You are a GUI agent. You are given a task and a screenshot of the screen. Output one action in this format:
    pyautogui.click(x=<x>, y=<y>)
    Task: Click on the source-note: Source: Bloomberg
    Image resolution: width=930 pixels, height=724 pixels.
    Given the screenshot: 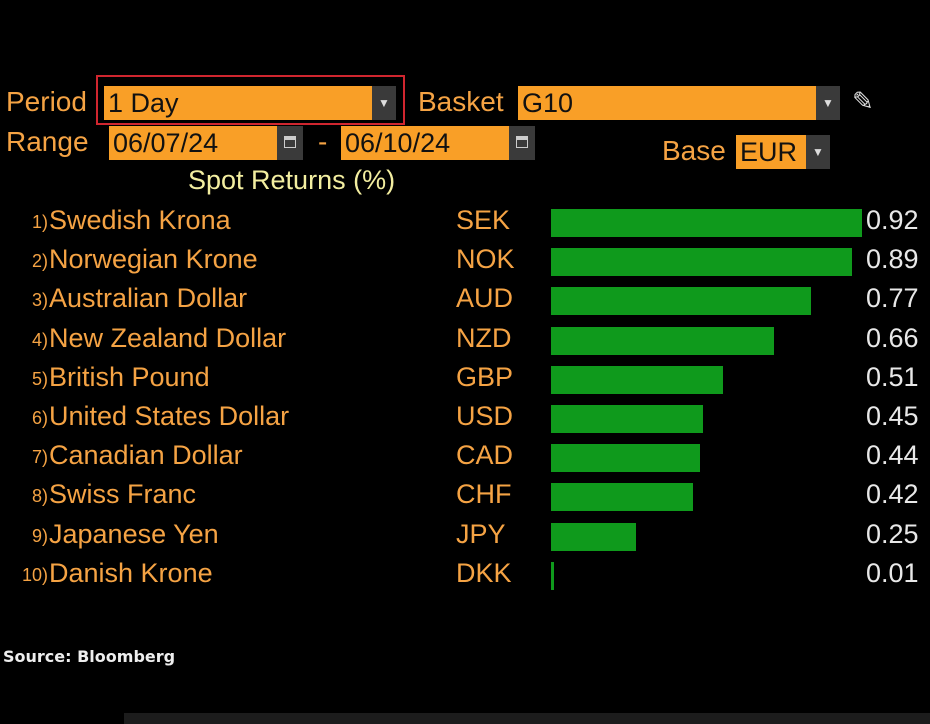 What is the action you would take?
    pyautogui.click(x=89, y=656)
    